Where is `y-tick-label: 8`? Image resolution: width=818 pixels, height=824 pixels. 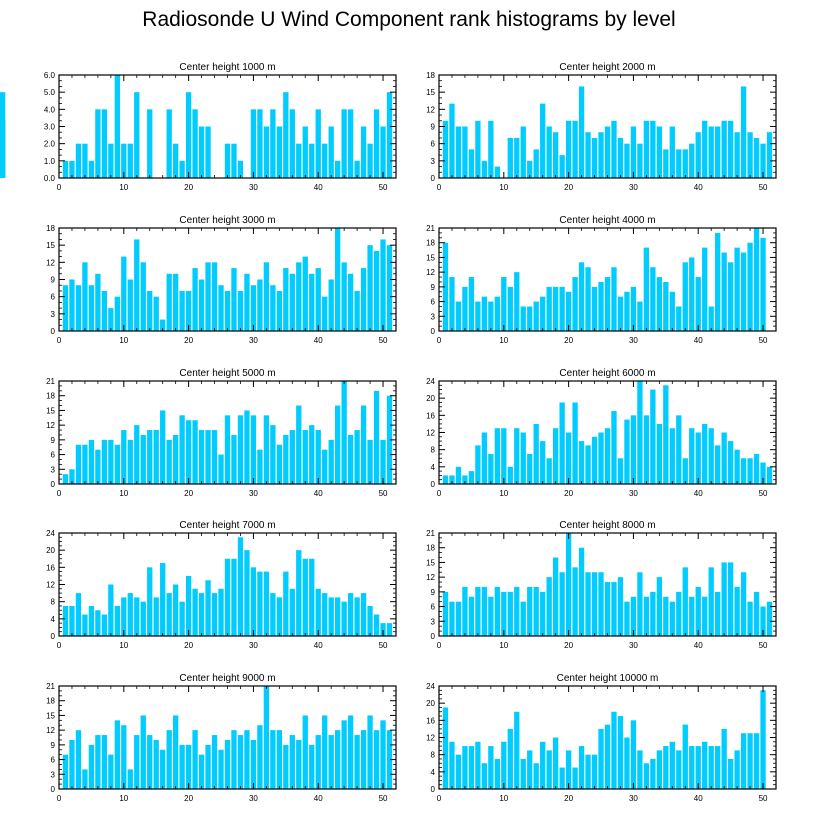 y-tick-label: 8 is located at coordinates (53, 602).